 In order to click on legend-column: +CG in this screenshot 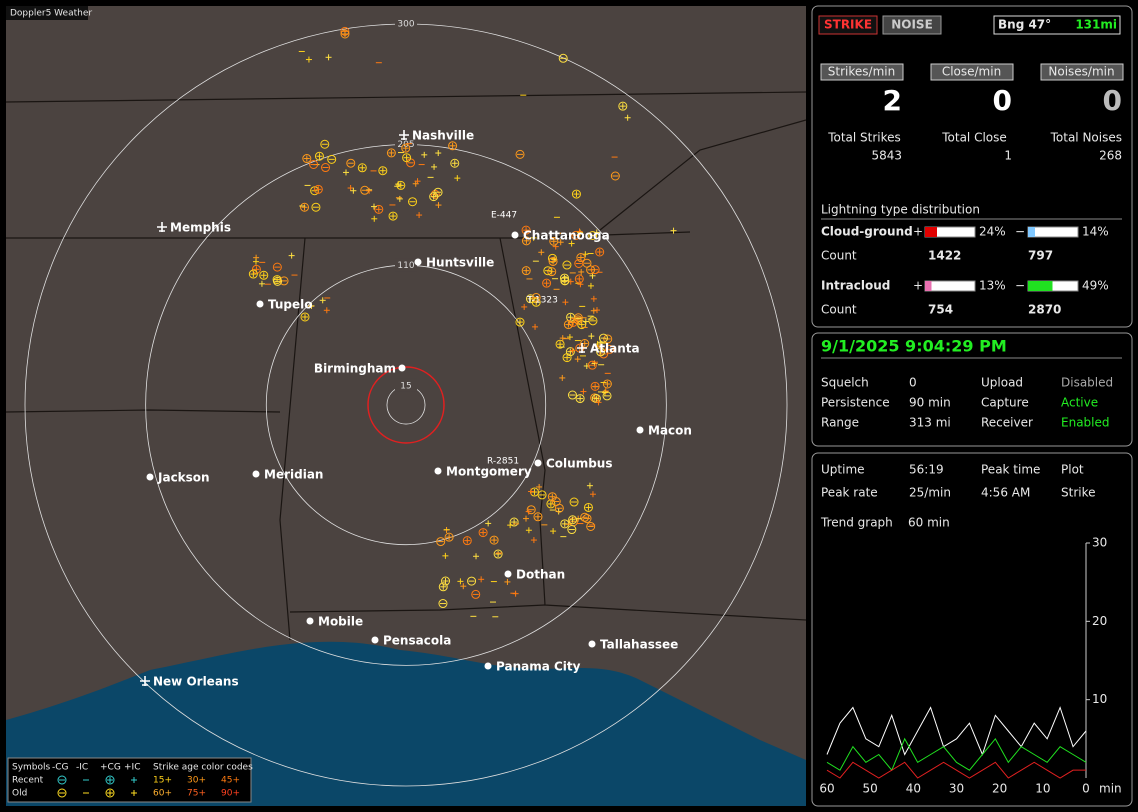, I will do `click(110, 768)`.